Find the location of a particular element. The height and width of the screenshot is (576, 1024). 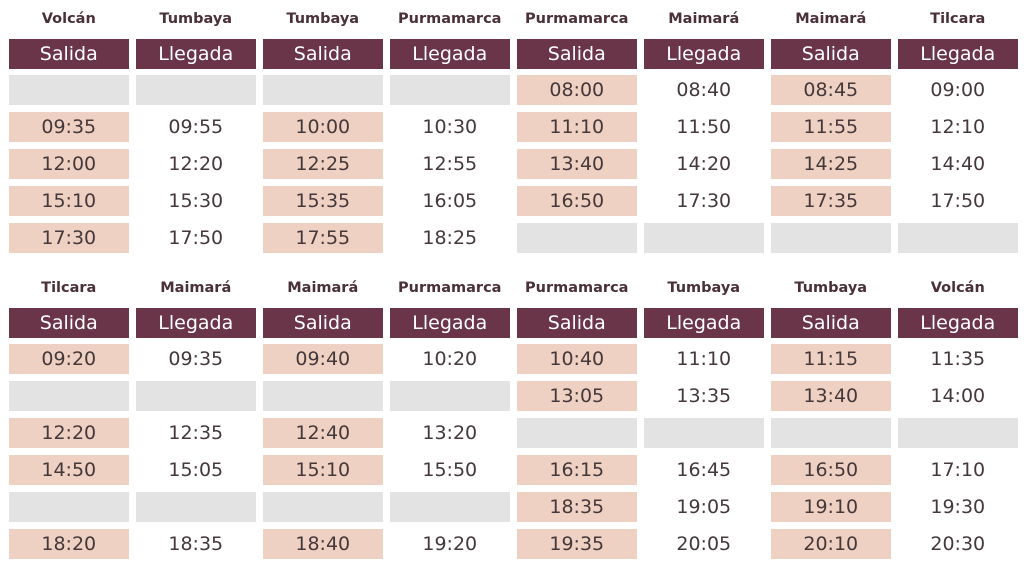

departure-time: 13:05 is located at coordinates (577, 396).